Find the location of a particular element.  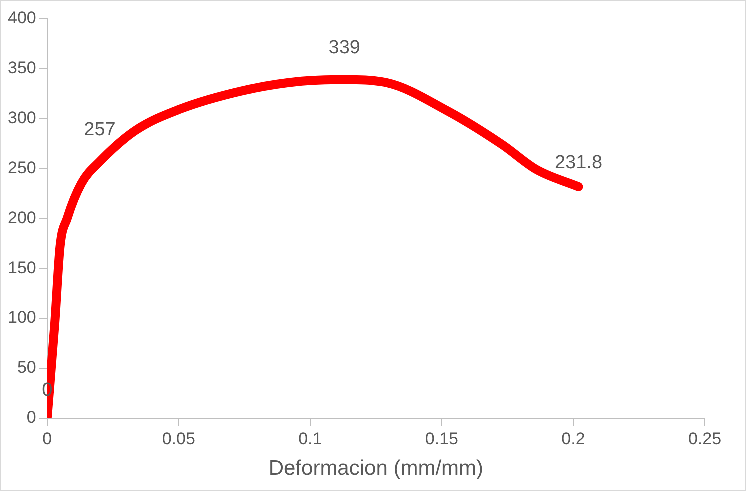

y-tick-label: 150 is located at coordinates (22, 268).